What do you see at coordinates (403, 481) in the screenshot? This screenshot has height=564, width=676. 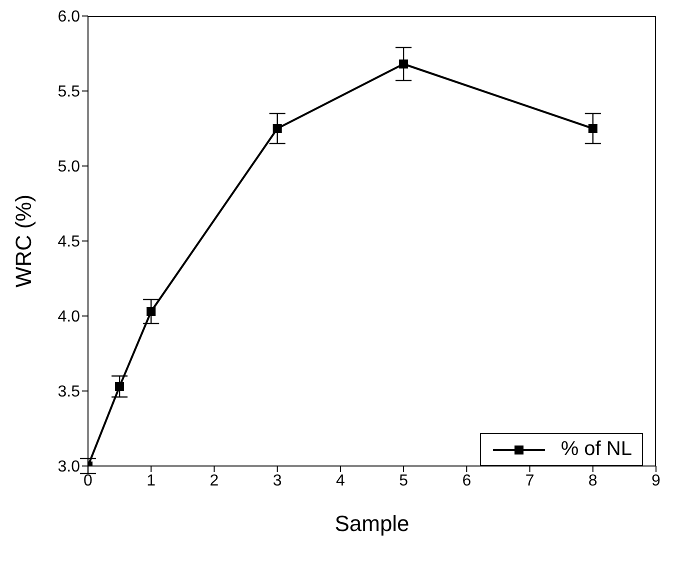 I see `x-tick-label: 5` at bounding box center [403, 481].